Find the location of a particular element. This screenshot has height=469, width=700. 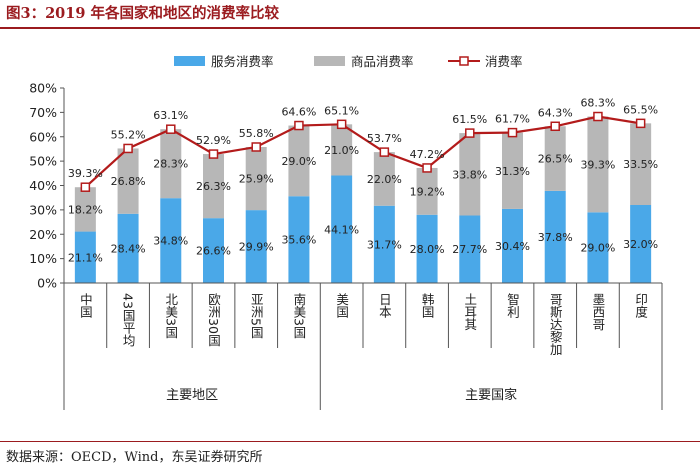

y-axis: 0% 10% 20% 30% 40% 50% 60% 70% 80% is located at coordinates (47, 186).